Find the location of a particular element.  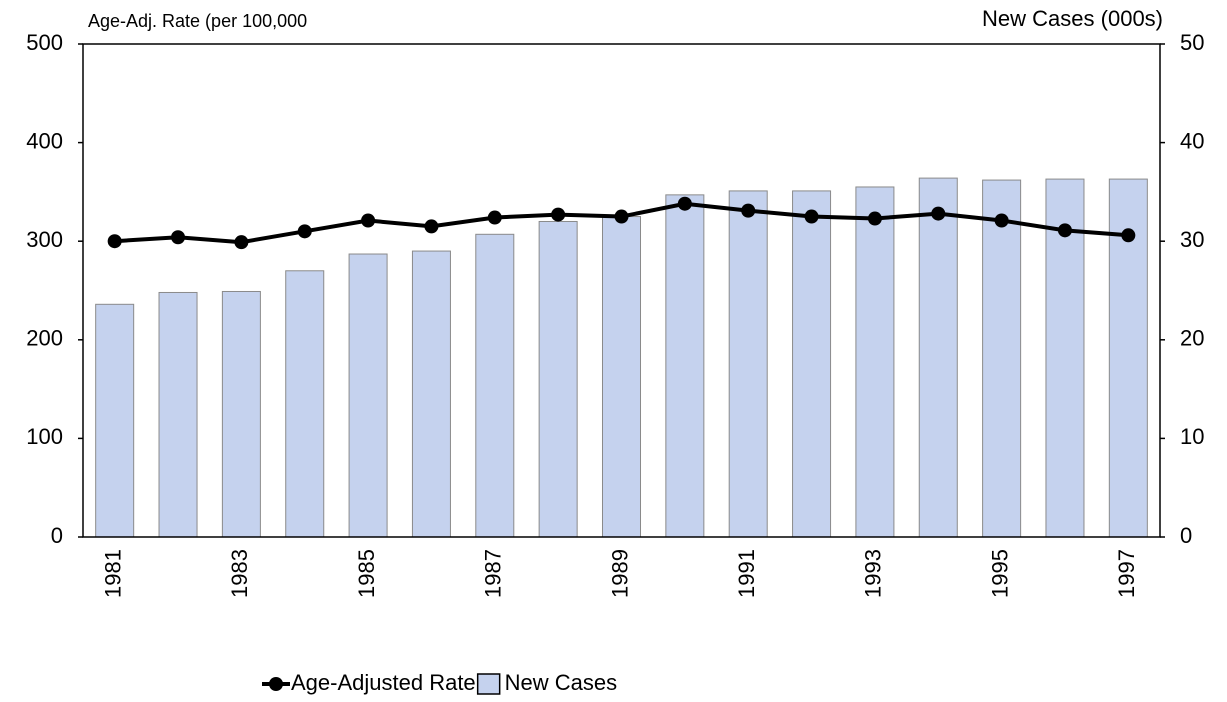

legend-swatch is located at coordinates (488, 684).